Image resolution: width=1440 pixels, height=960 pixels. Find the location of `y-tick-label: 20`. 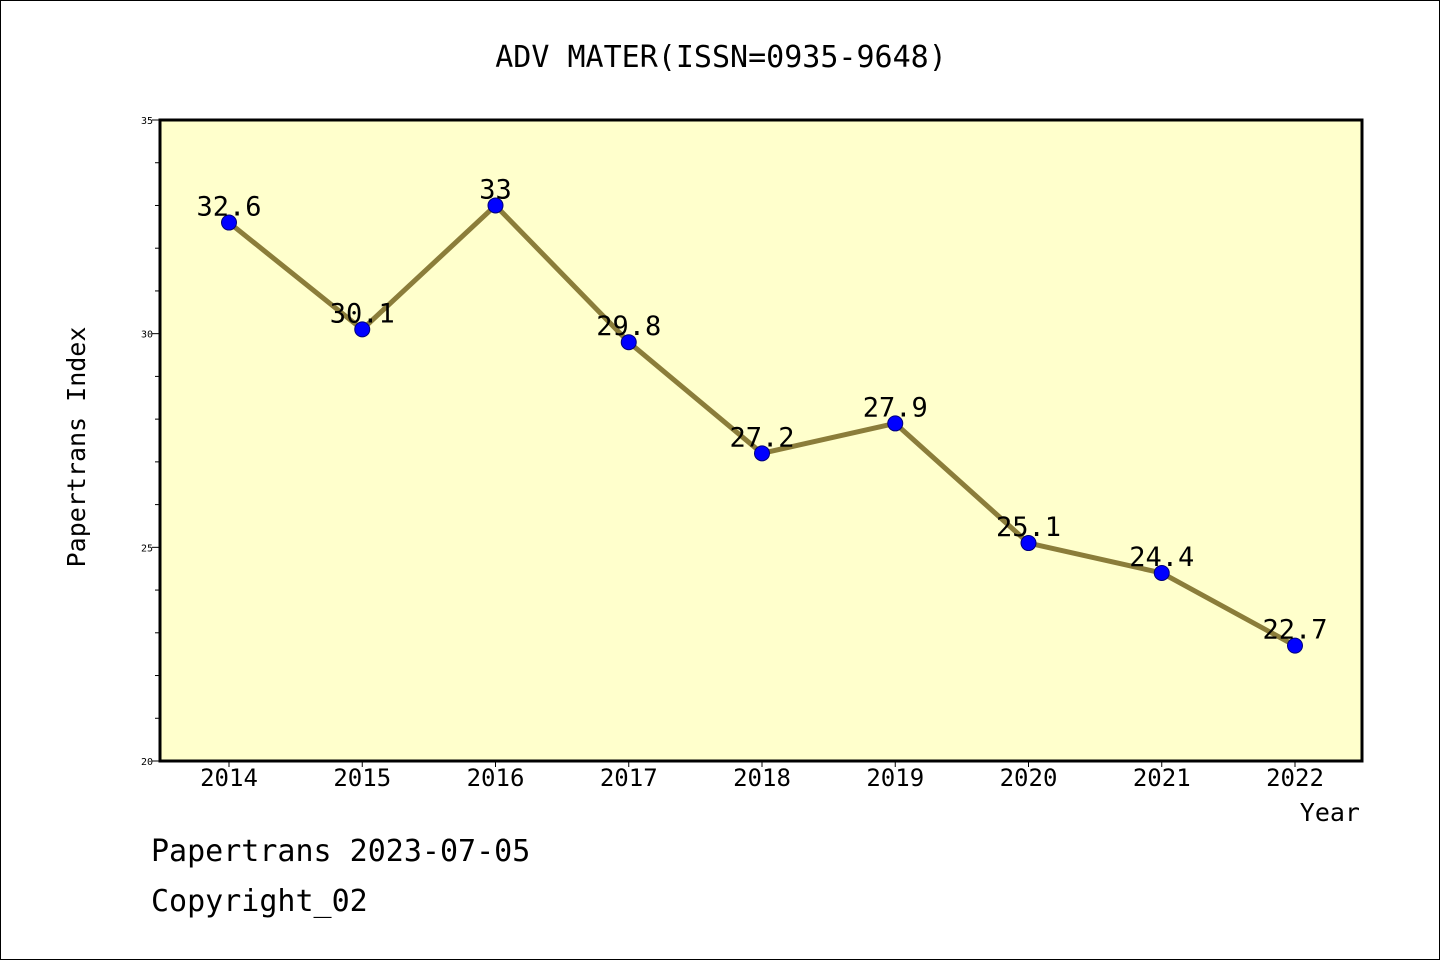

y-tick-label: 20 is located at coordinates (147, 762).